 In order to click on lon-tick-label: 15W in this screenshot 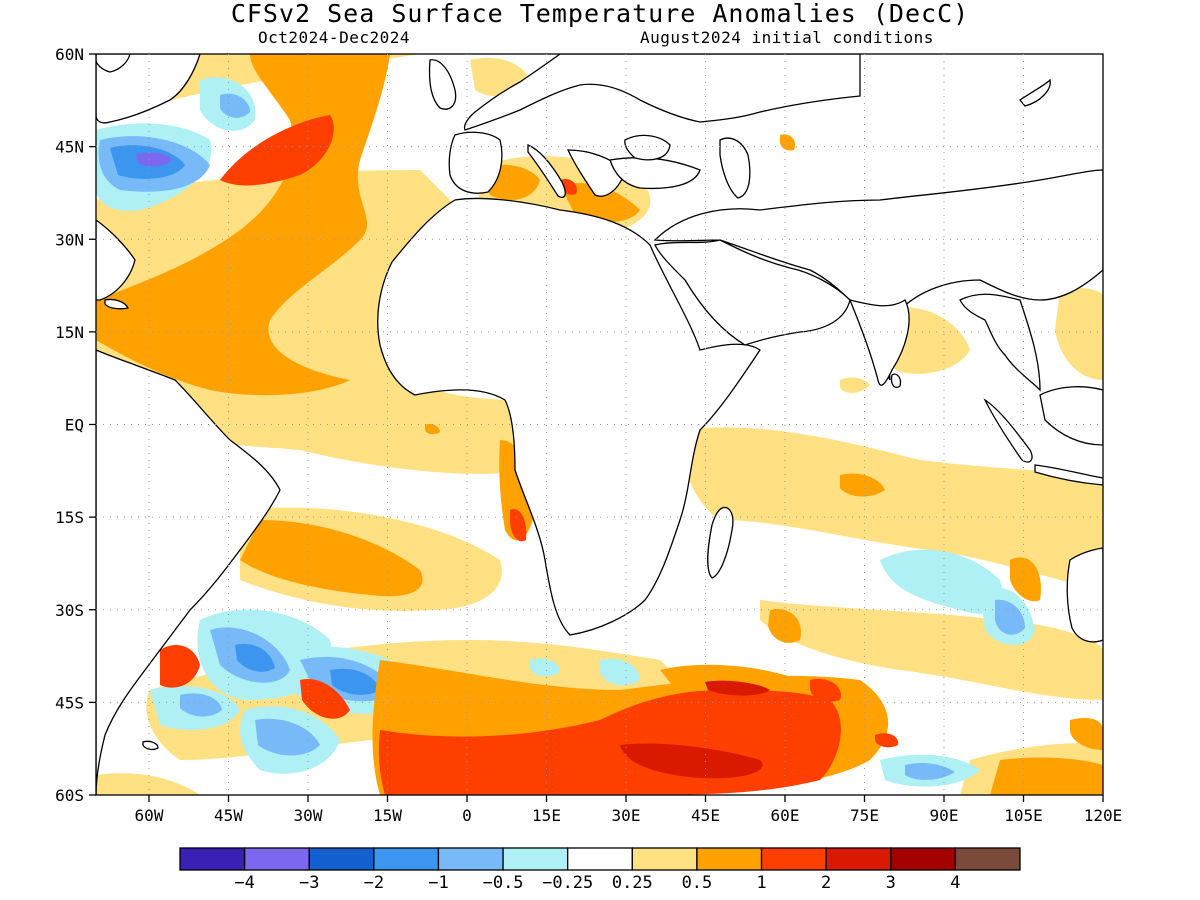, I will do `click(387, 815)`.